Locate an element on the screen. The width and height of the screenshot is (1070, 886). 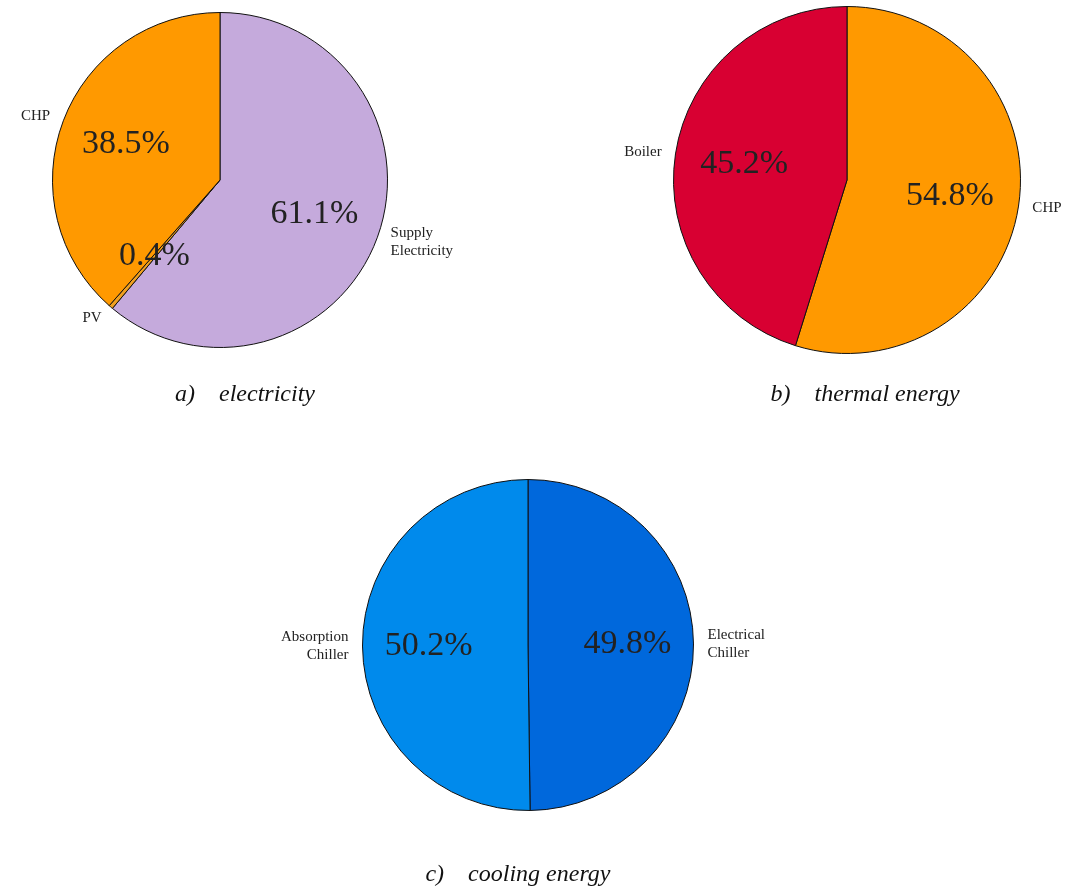
data-label: 61.1% is located at coordinates (314, 212).